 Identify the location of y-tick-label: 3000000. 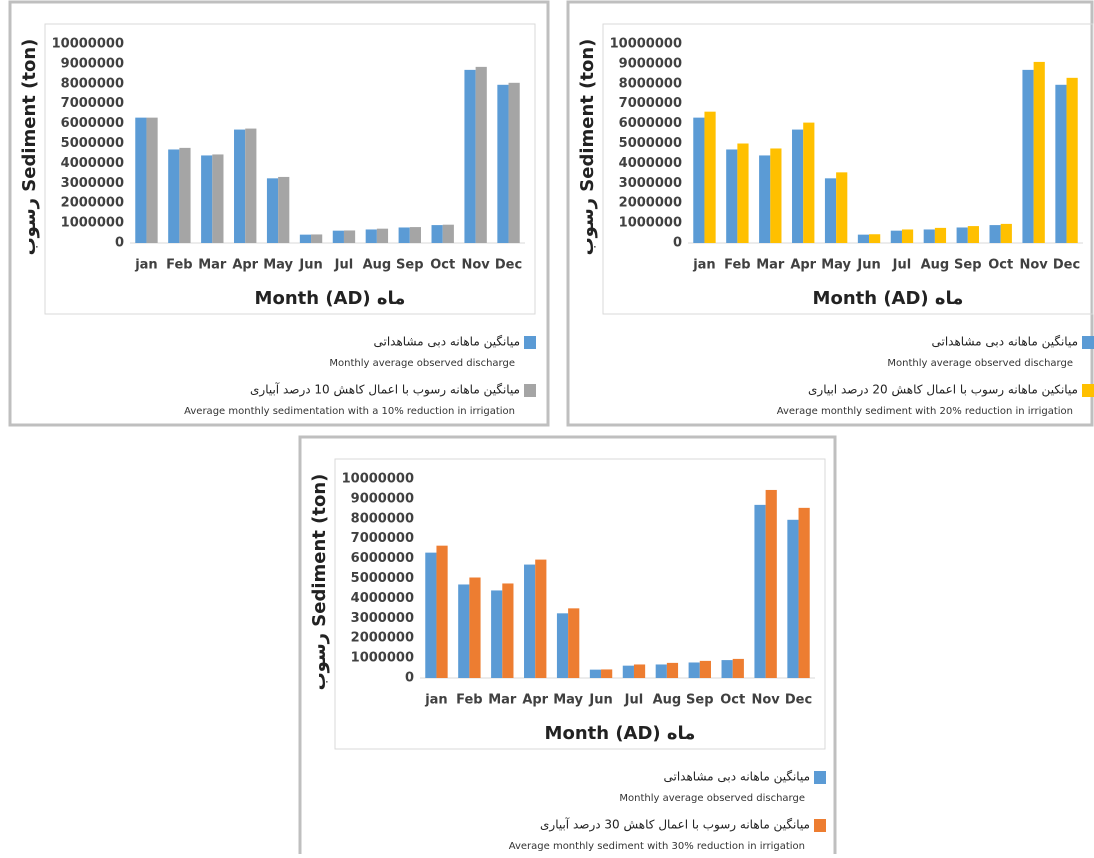
(92, 183).